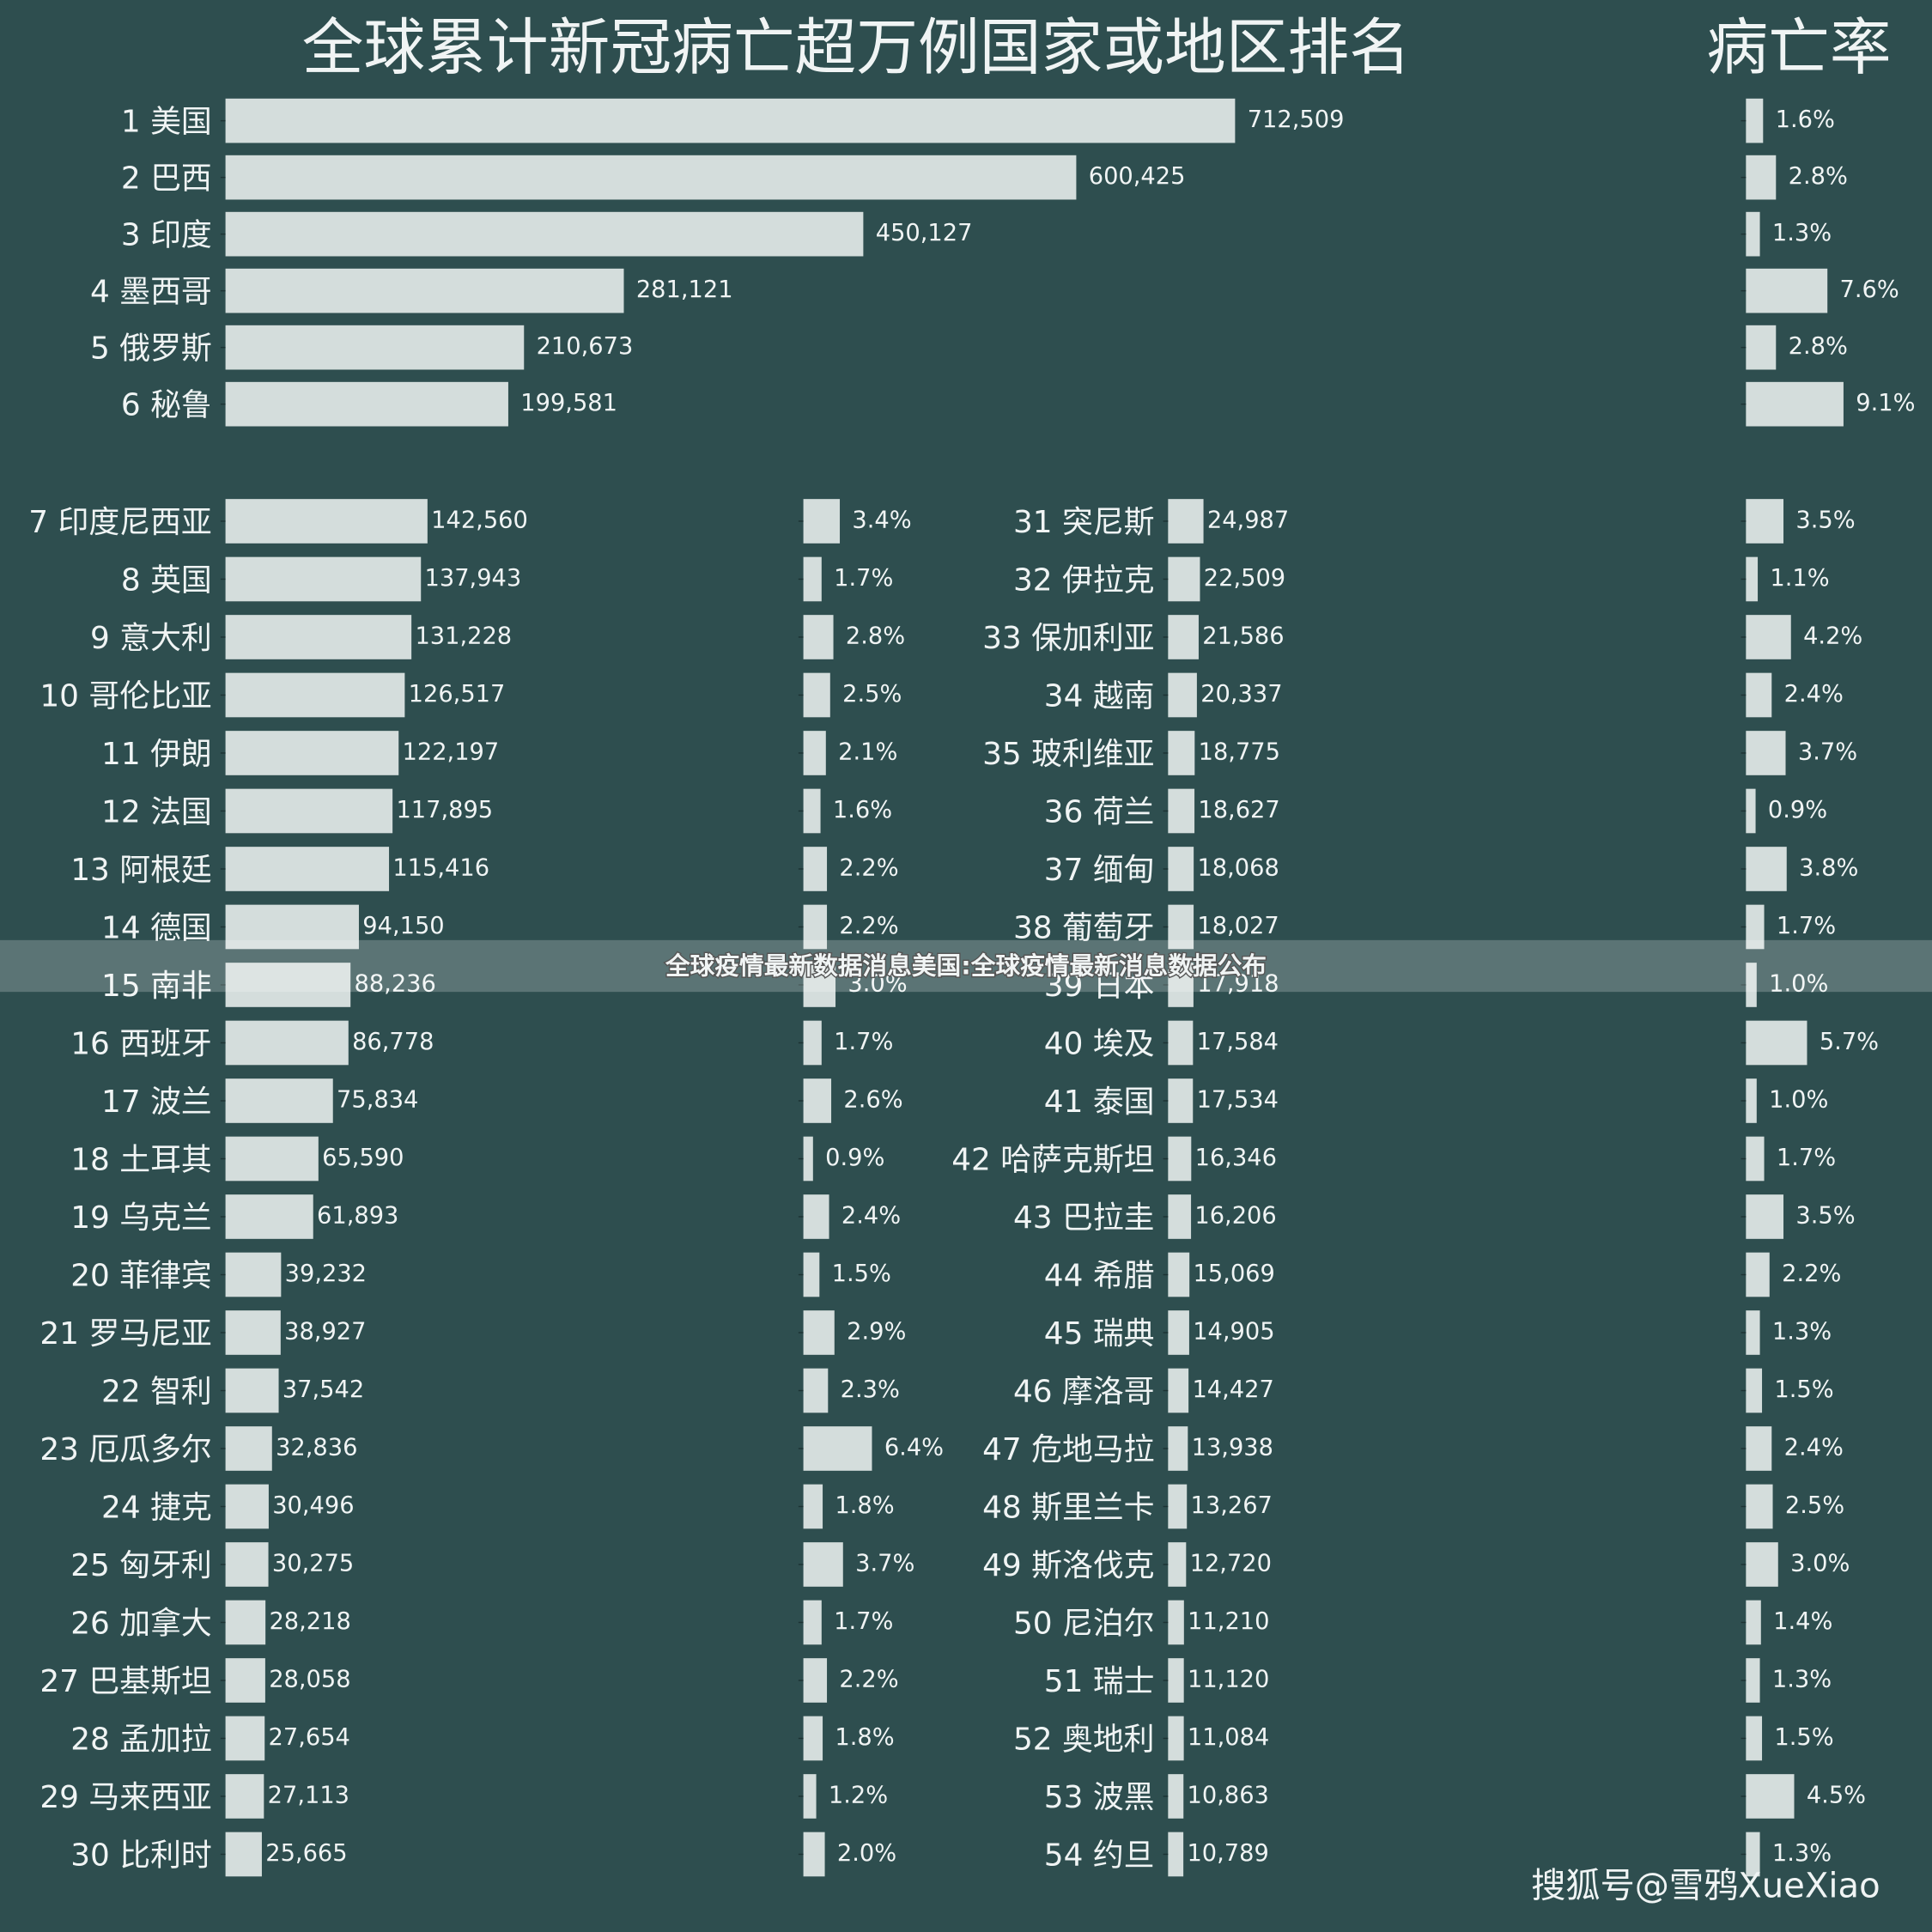 The width and height of the screenshot is (1932, 1932). What do you see at coordinates (323, 1389) in the screenshot?
I see `value-label: 37,542` at bounding box center [323, 1389].